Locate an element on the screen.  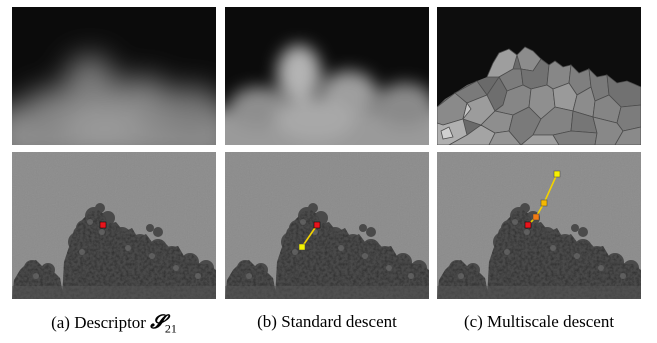
caption-a: (a) Descriptor 𝓢21 is located at coordinates (114, 324).